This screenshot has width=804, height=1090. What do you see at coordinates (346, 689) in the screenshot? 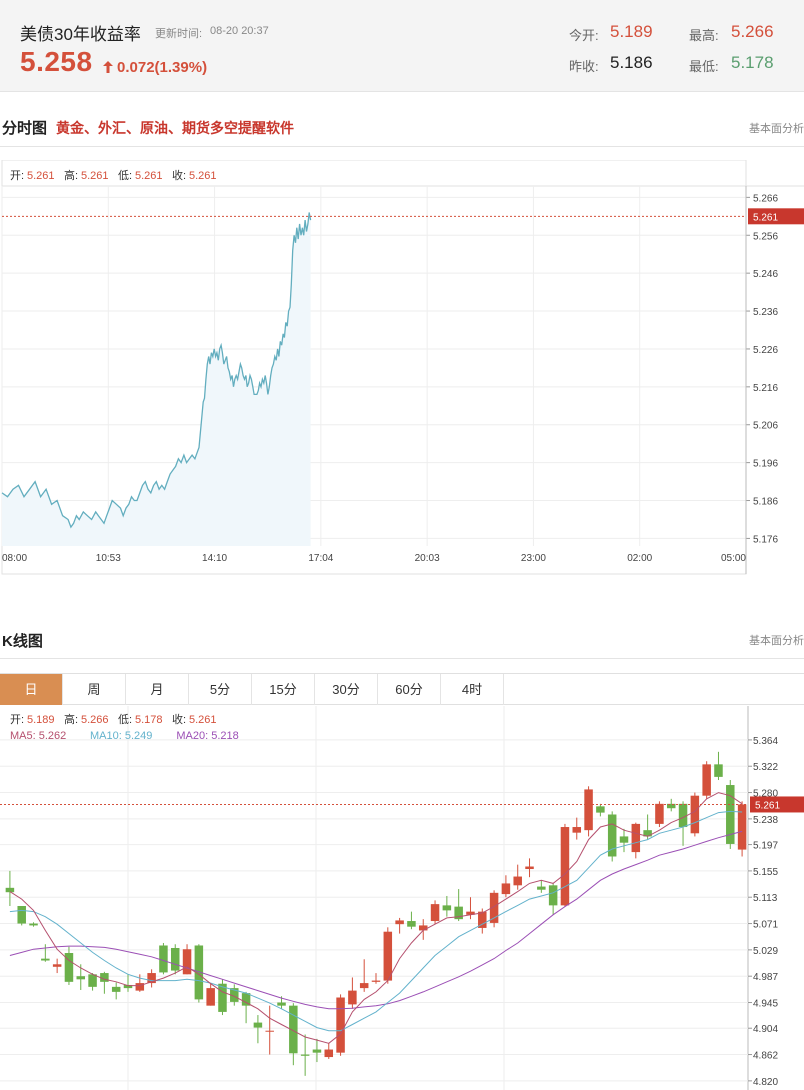
I see `period-tab: 30分` at bounding box center [346, 689].